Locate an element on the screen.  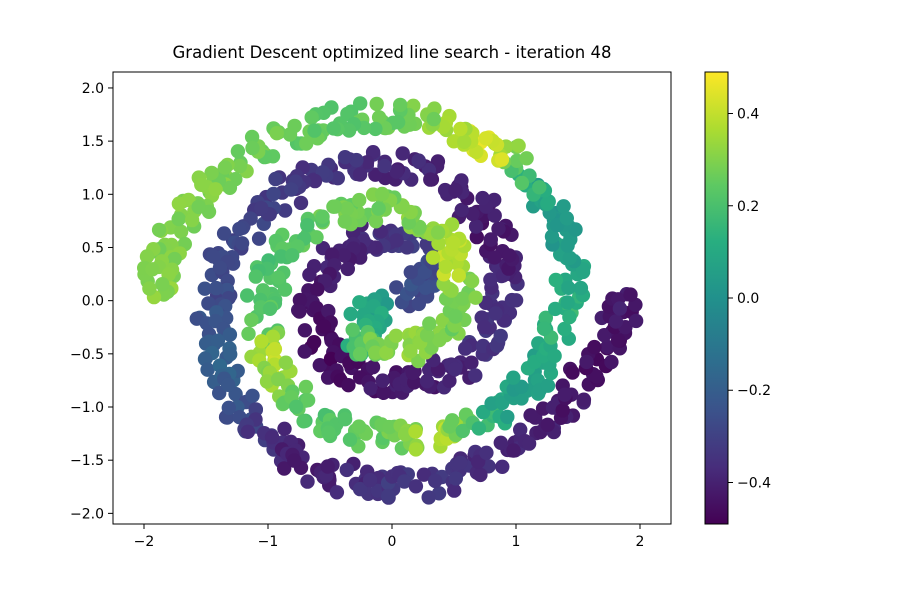
colorbar-tick-label: 0.2 is located at coordinates (748, 207).